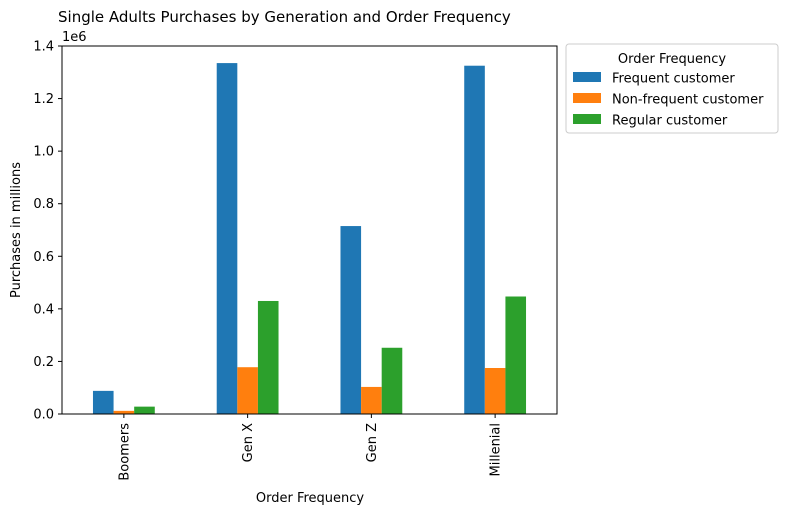 This screenshot has height=515, width=788. What do you see at coordinates (310, 447) in the screenshot?
I see `x-ticks-layer: Boomers Gen X Gen Z Millenial` at bounding box center [310, 447].